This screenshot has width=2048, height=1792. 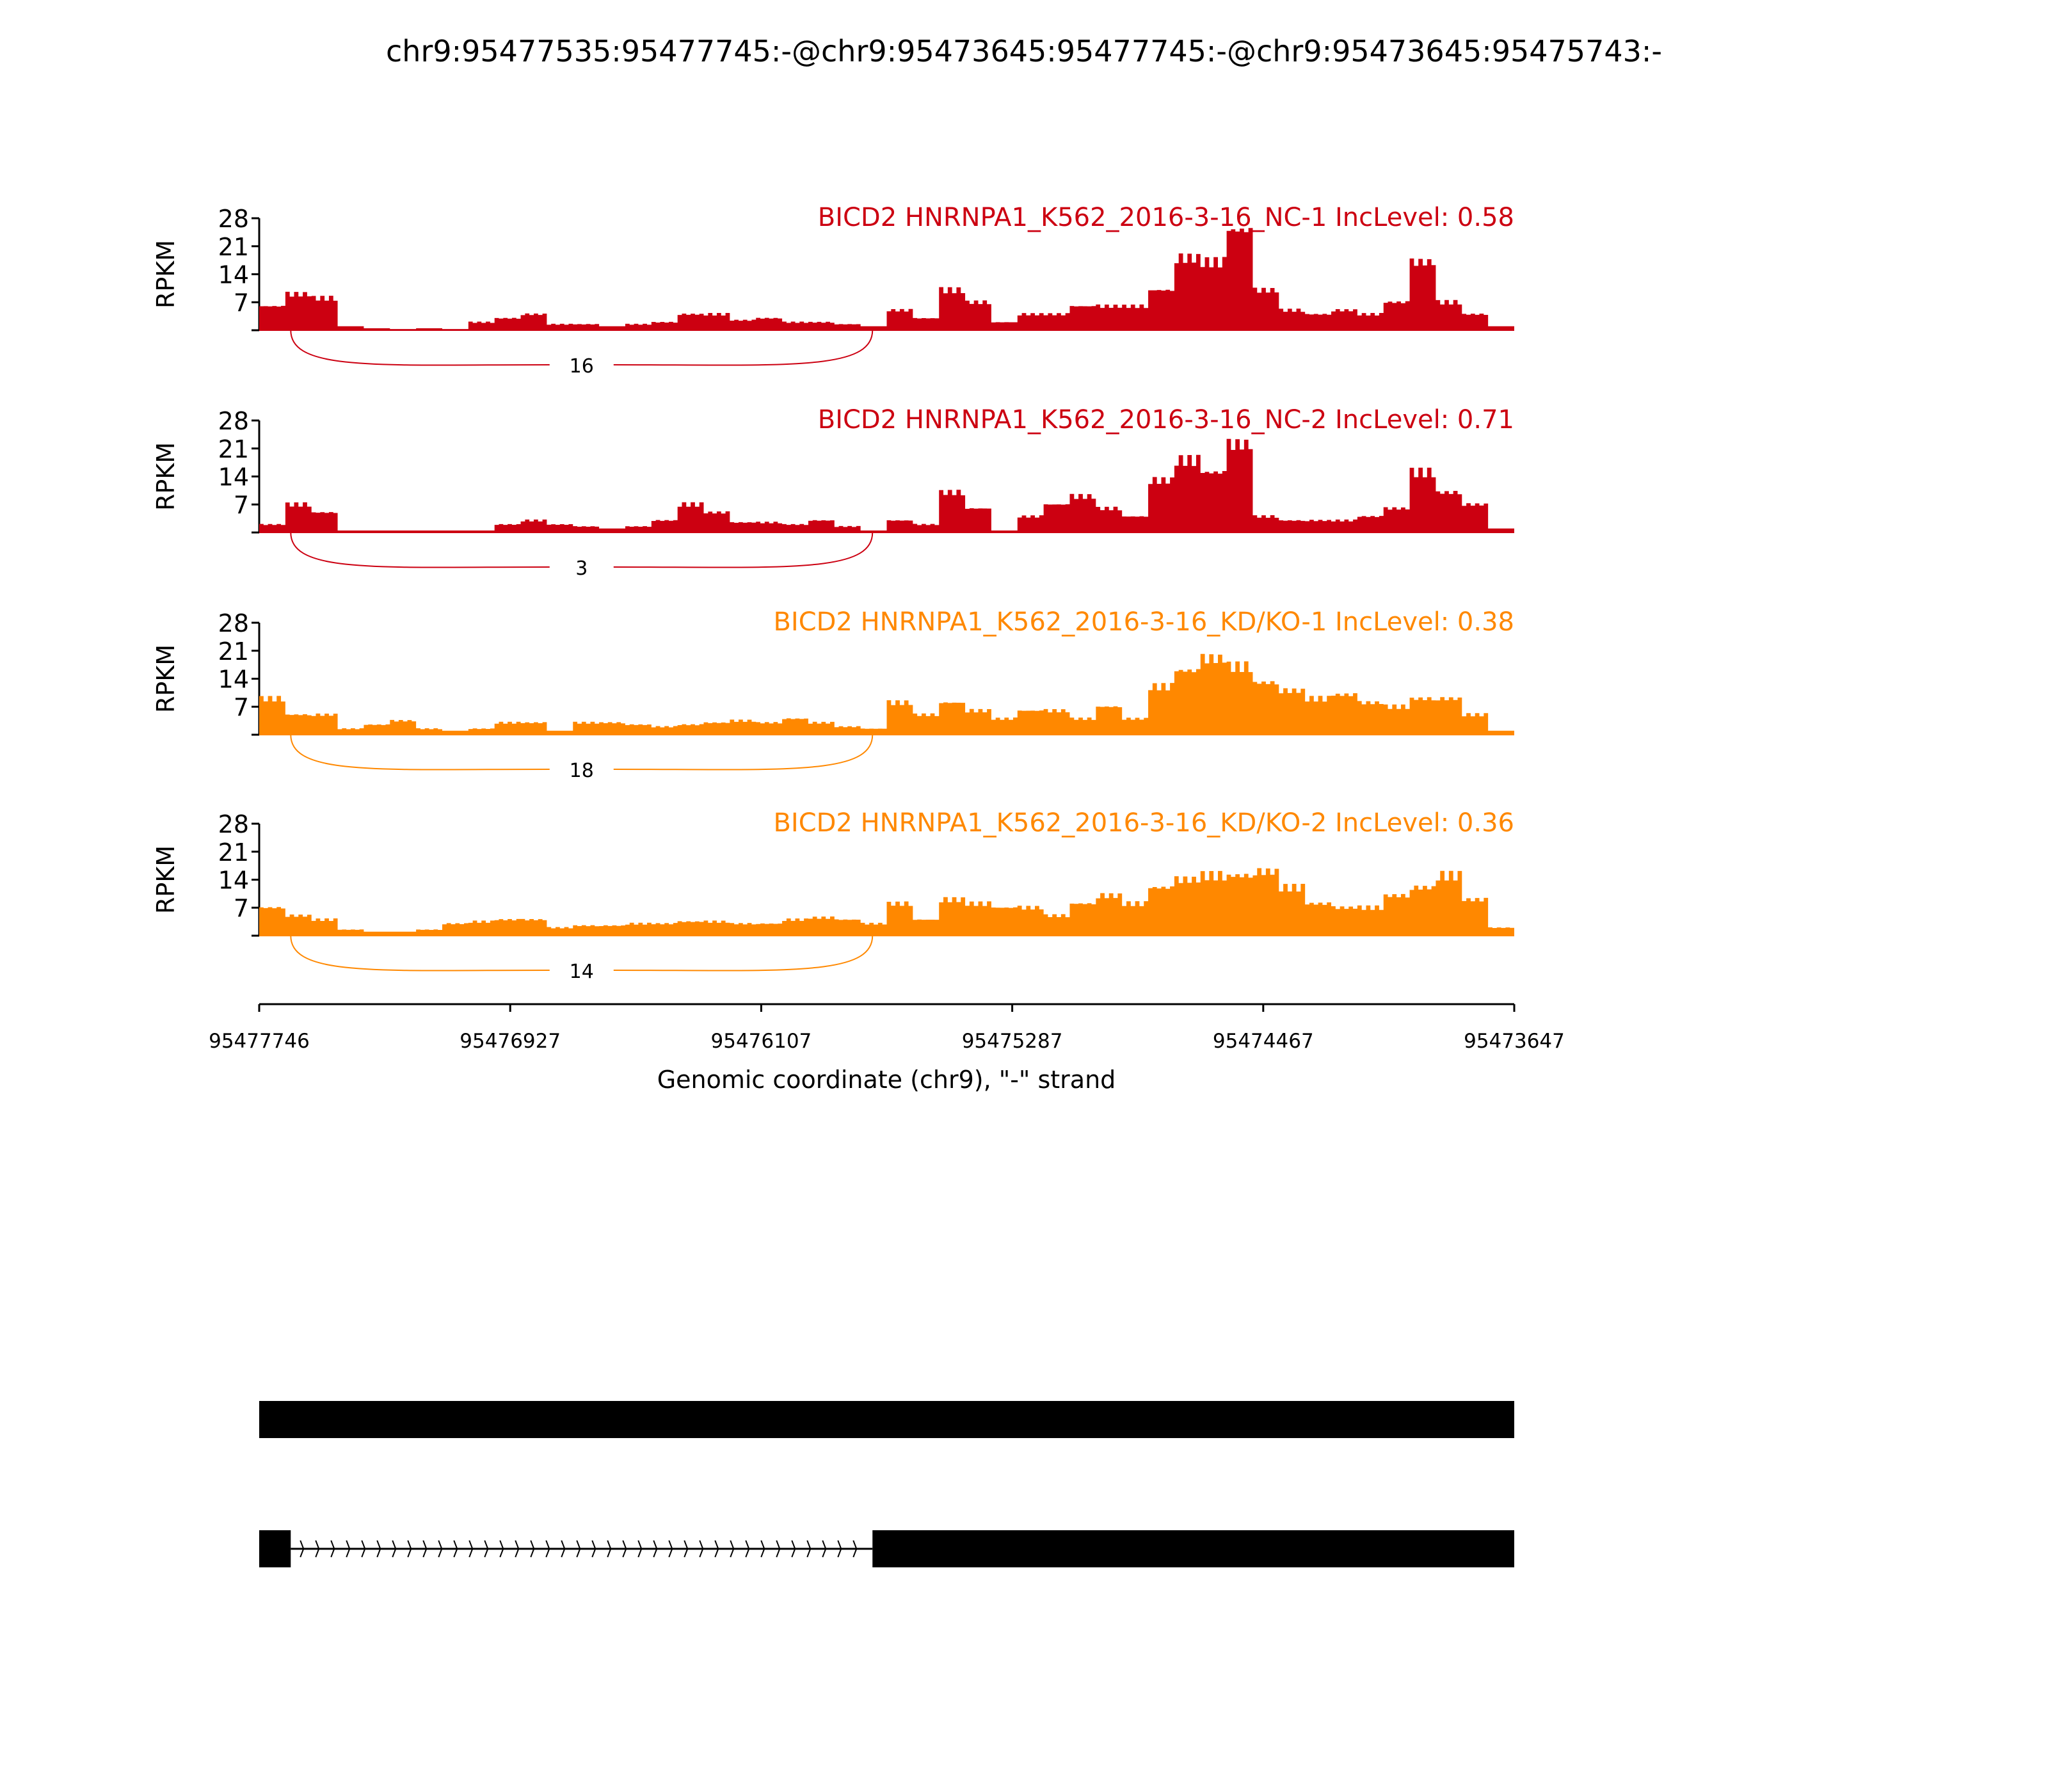 I want to click on gene-models, so click(x=886, y=1484).